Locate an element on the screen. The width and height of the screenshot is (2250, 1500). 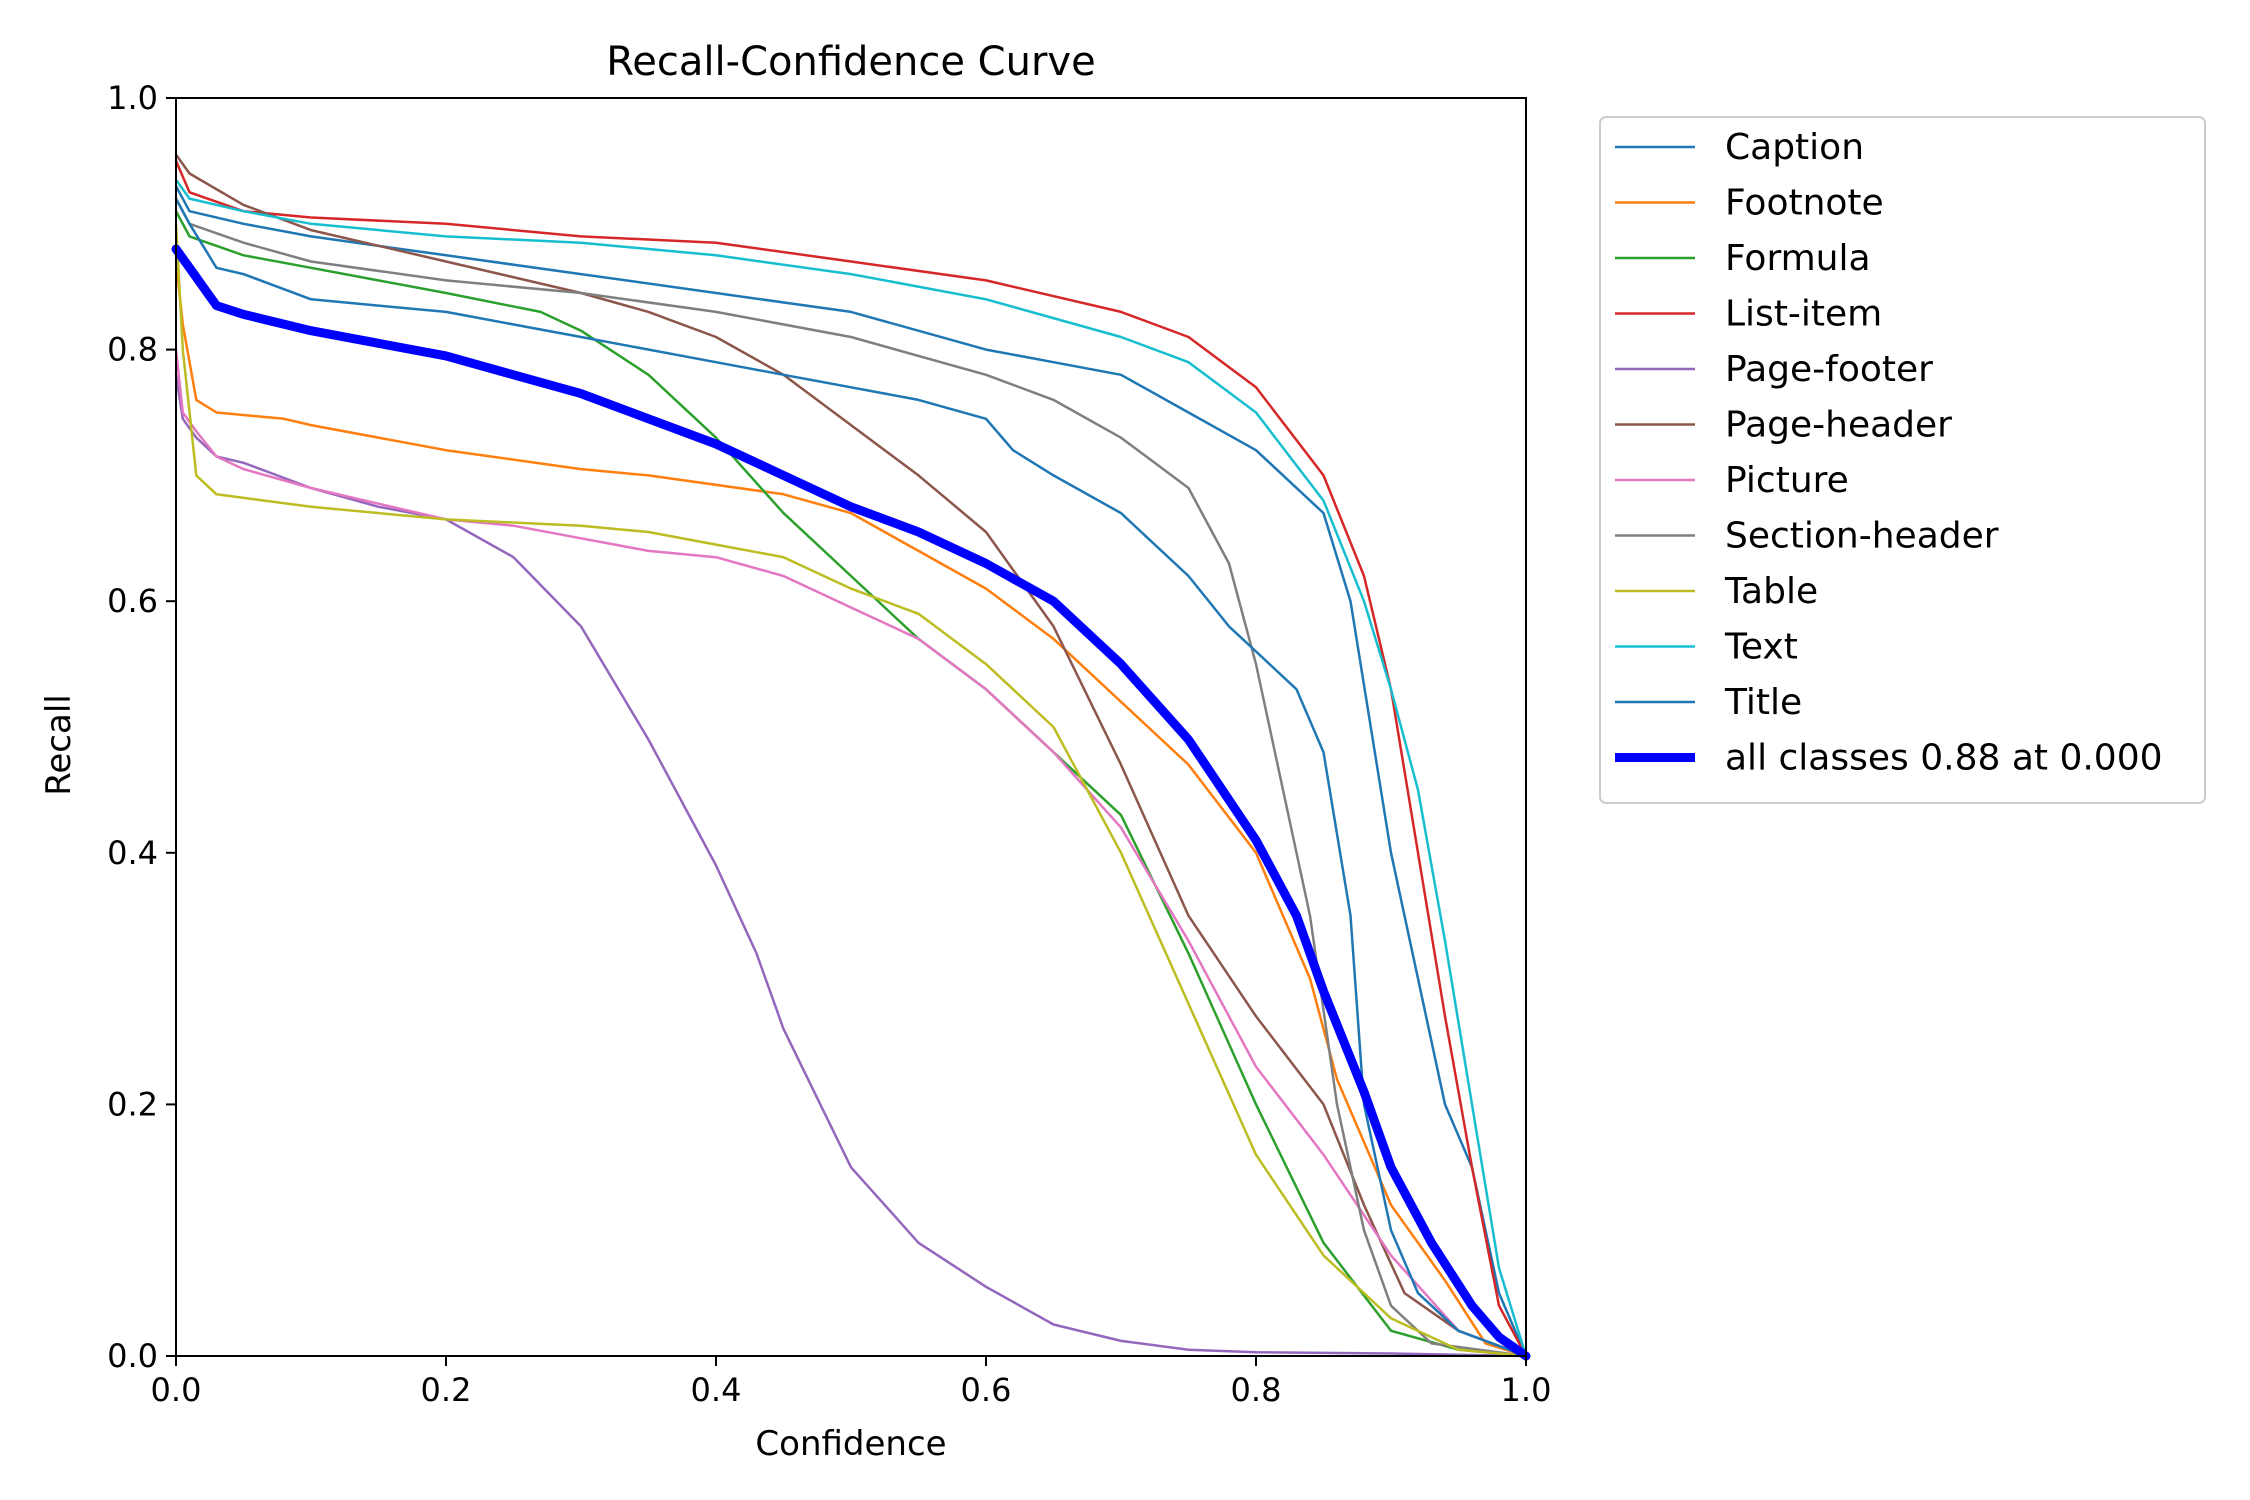
legend-label-title: Title is located at coordinates (1763, 702).